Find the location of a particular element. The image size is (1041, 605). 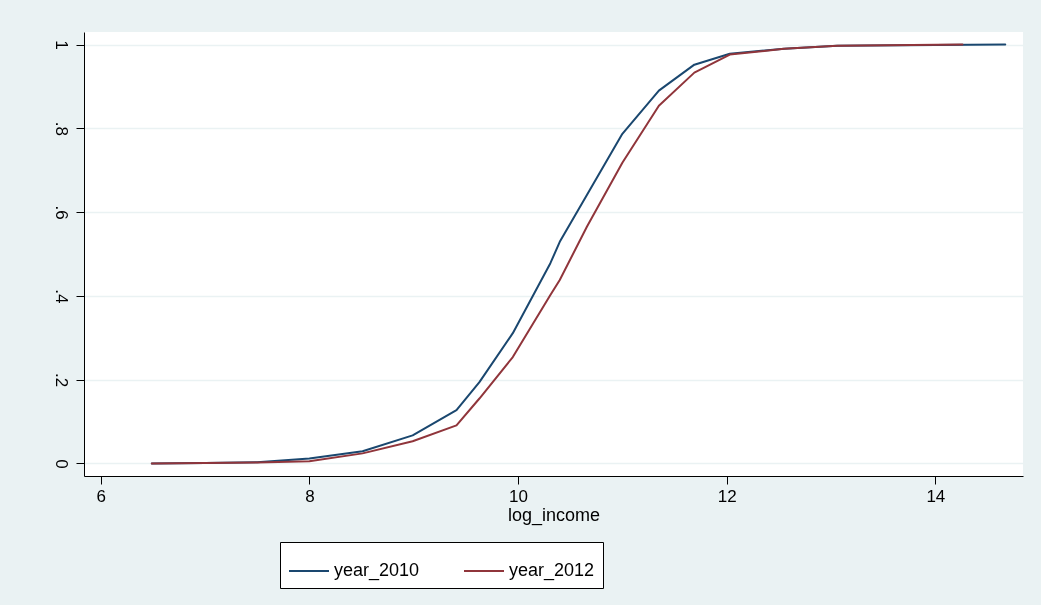

x-tick-label: 6 is located at coordinates (101, 496).